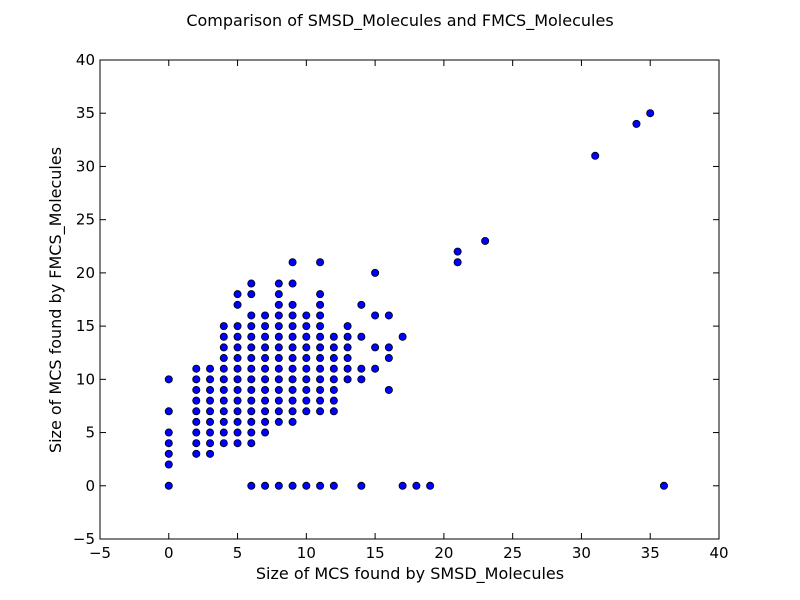  I want to click on x-tick-label: 25, so click(512, 553).